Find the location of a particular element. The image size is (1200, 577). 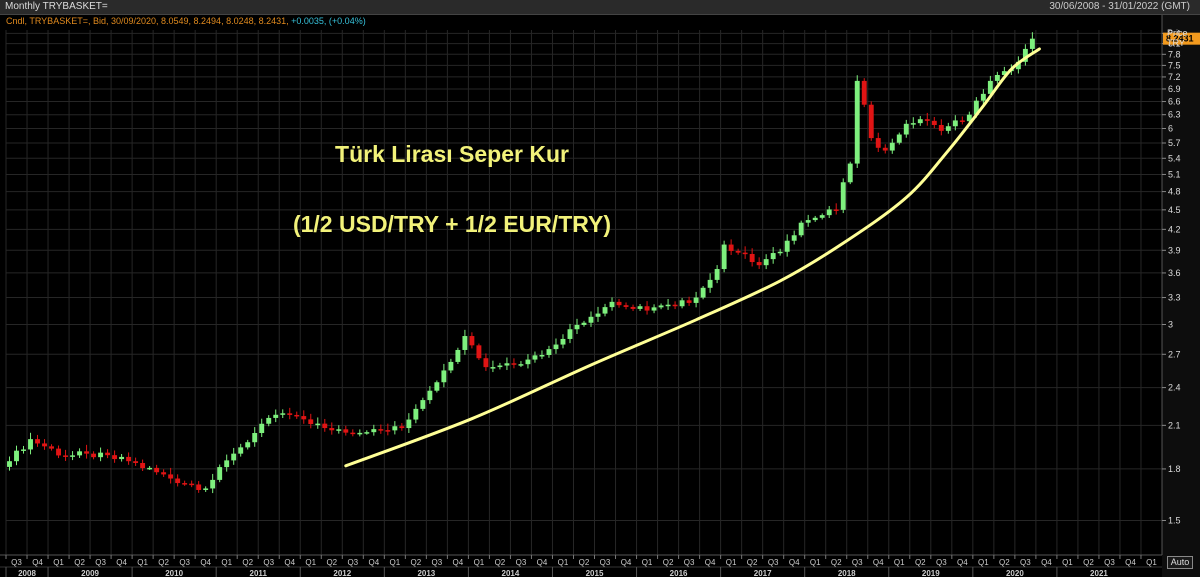

price-tick-label: 5.1 is located at coordinates (1174, 174).